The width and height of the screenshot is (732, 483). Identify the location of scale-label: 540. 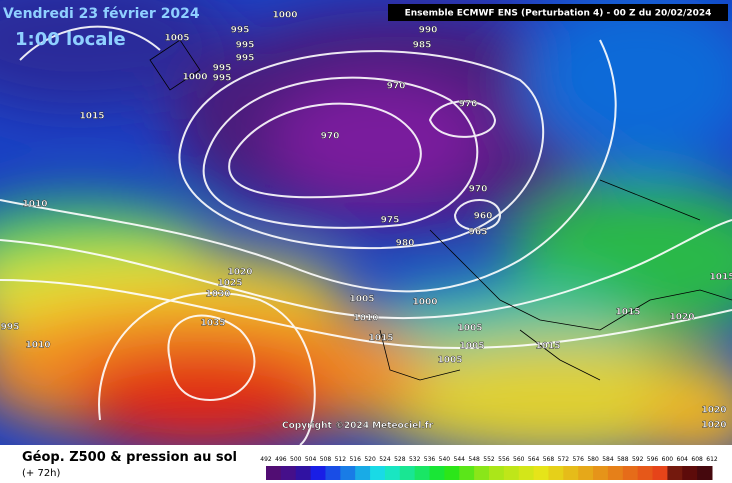
(445, 459).